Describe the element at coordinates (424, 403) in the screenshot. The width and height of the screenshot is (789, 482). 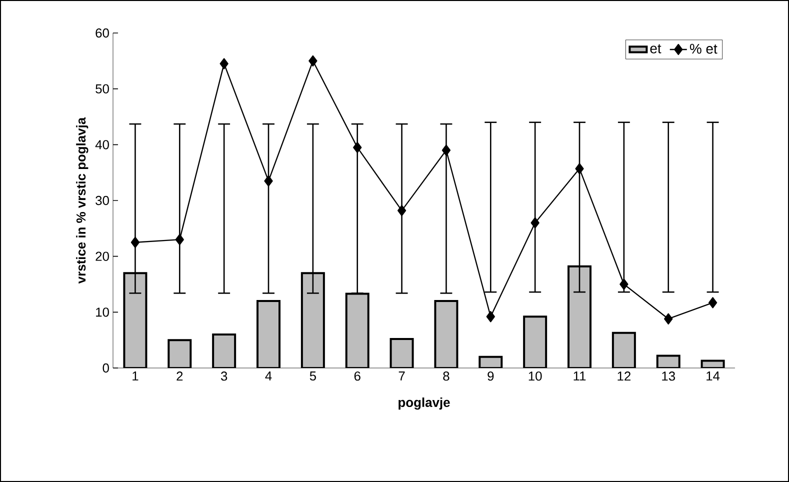
I see `x-axis-title: poglavje` at that location.